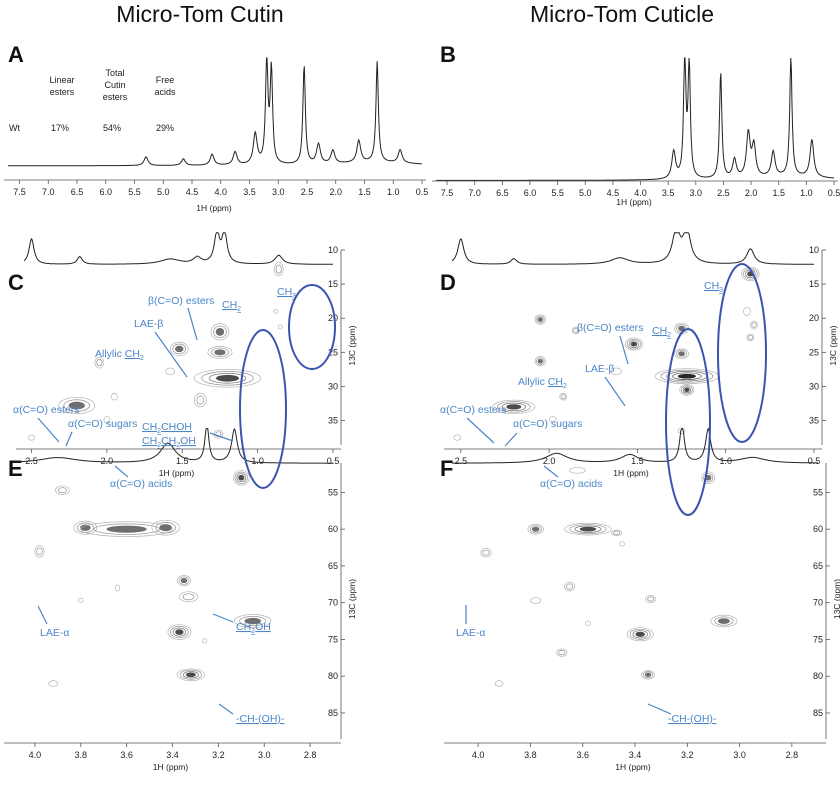  Describe the element at coordinates (470, 633) in the screenshot. I see `ann-f-lae-alpha: LAE-α` at that location.